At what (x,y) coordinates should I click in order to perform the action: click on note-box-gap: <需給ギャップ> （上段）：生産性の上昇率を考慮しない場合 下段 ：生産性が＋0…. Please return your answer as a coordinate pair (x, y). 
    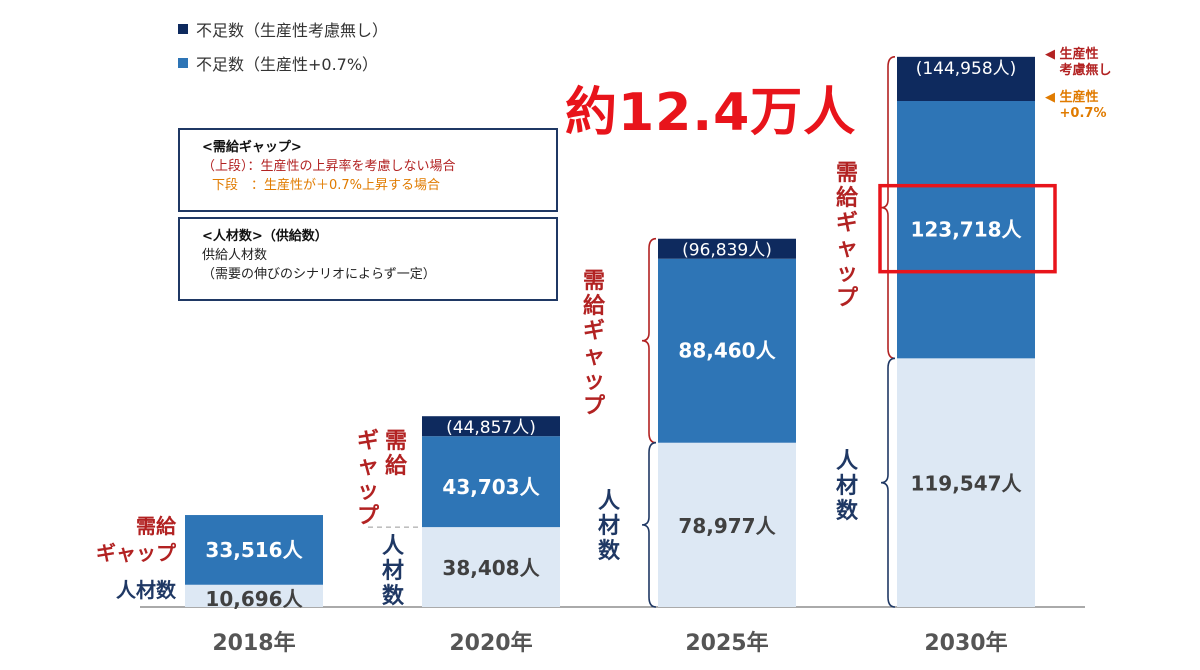
    Looking at the image, I should click on (368, 170).